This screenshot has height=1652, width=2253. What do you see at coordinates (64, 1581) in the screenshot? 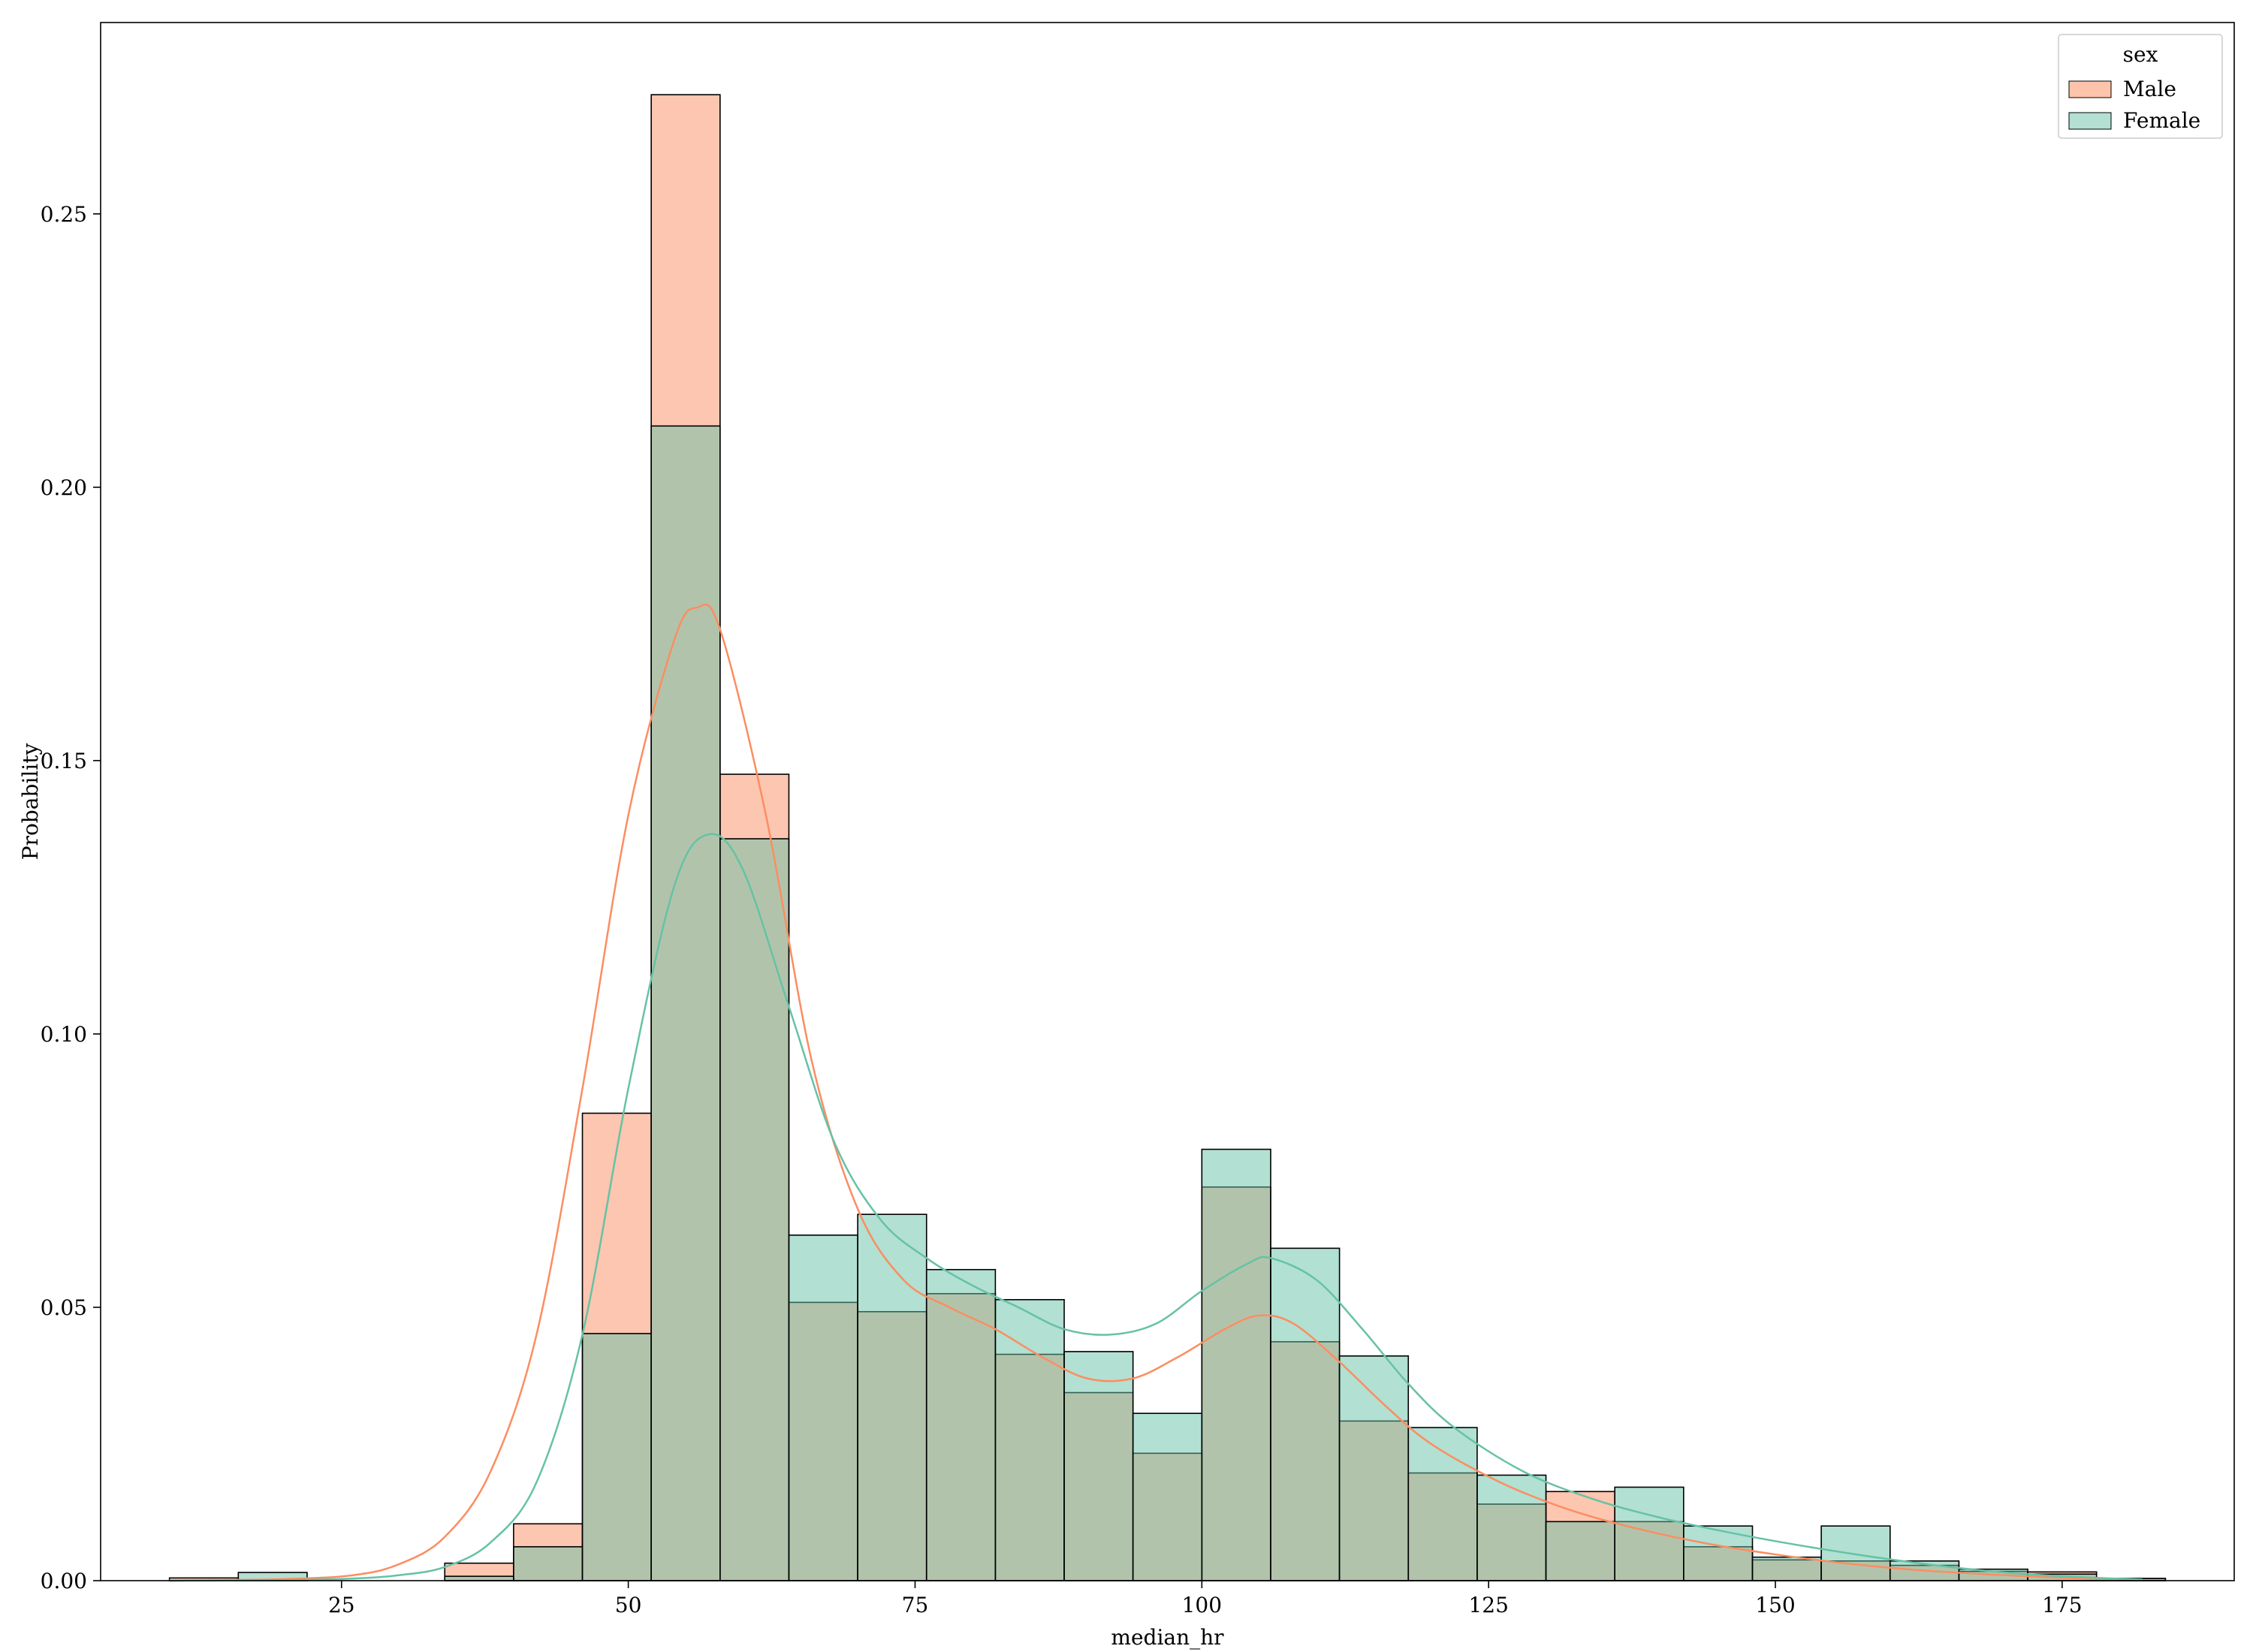
I see `y-tick-label: 0.00` at bounding box center [64, 1581].